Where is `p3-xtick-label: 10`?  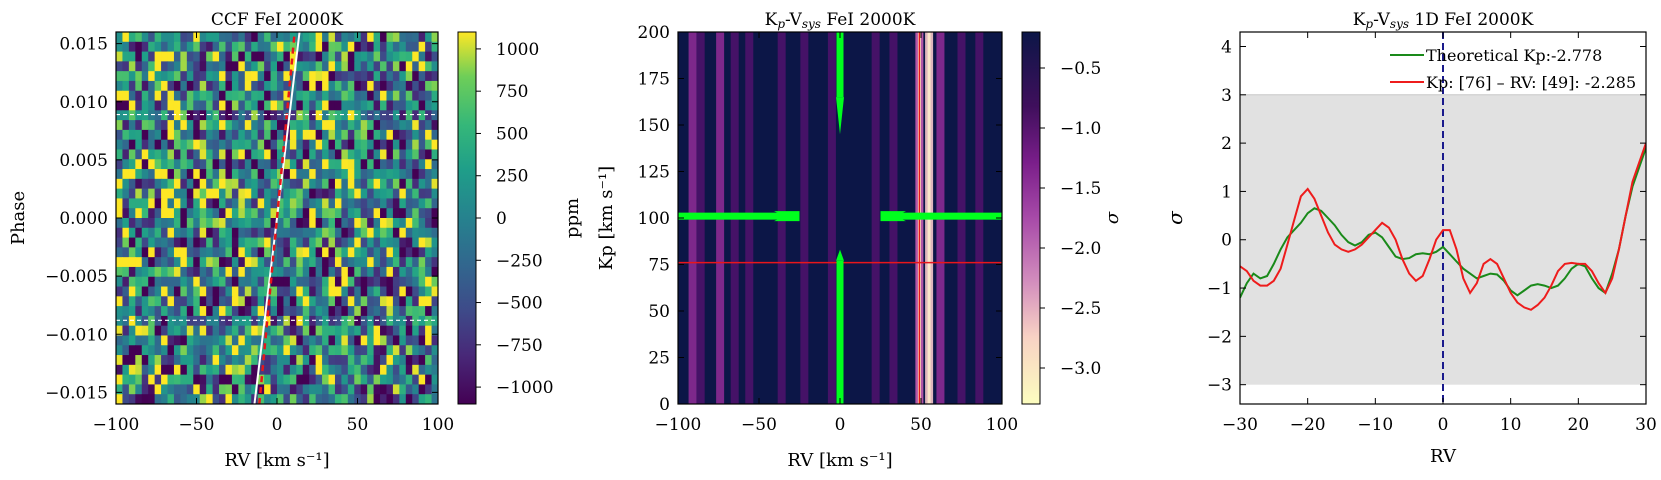 p3-xtick-label: 10 is located at coordinates (1511, 425).